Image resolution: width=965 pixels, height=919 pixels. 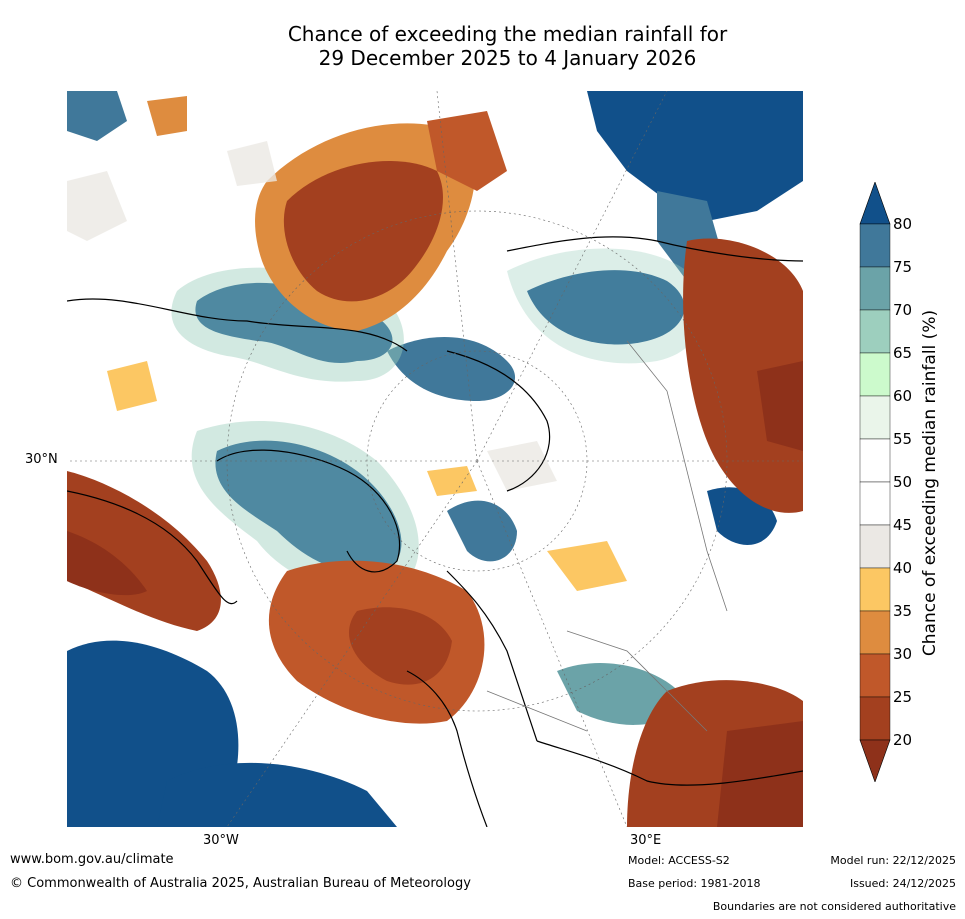 What do you see at coordinates (694, 883) in the screenshot?
I see `footer-base-period: Base period: 1981-2018` at bounding box center [694, 883].